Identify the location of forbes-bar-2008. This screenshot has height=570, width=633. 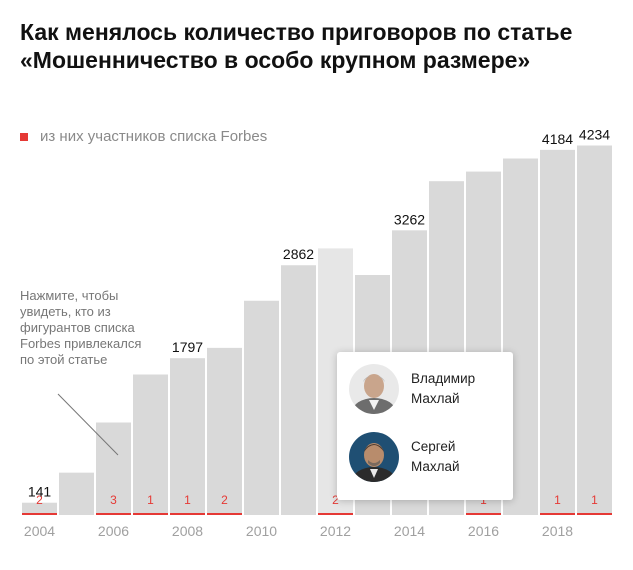
(187, 514).